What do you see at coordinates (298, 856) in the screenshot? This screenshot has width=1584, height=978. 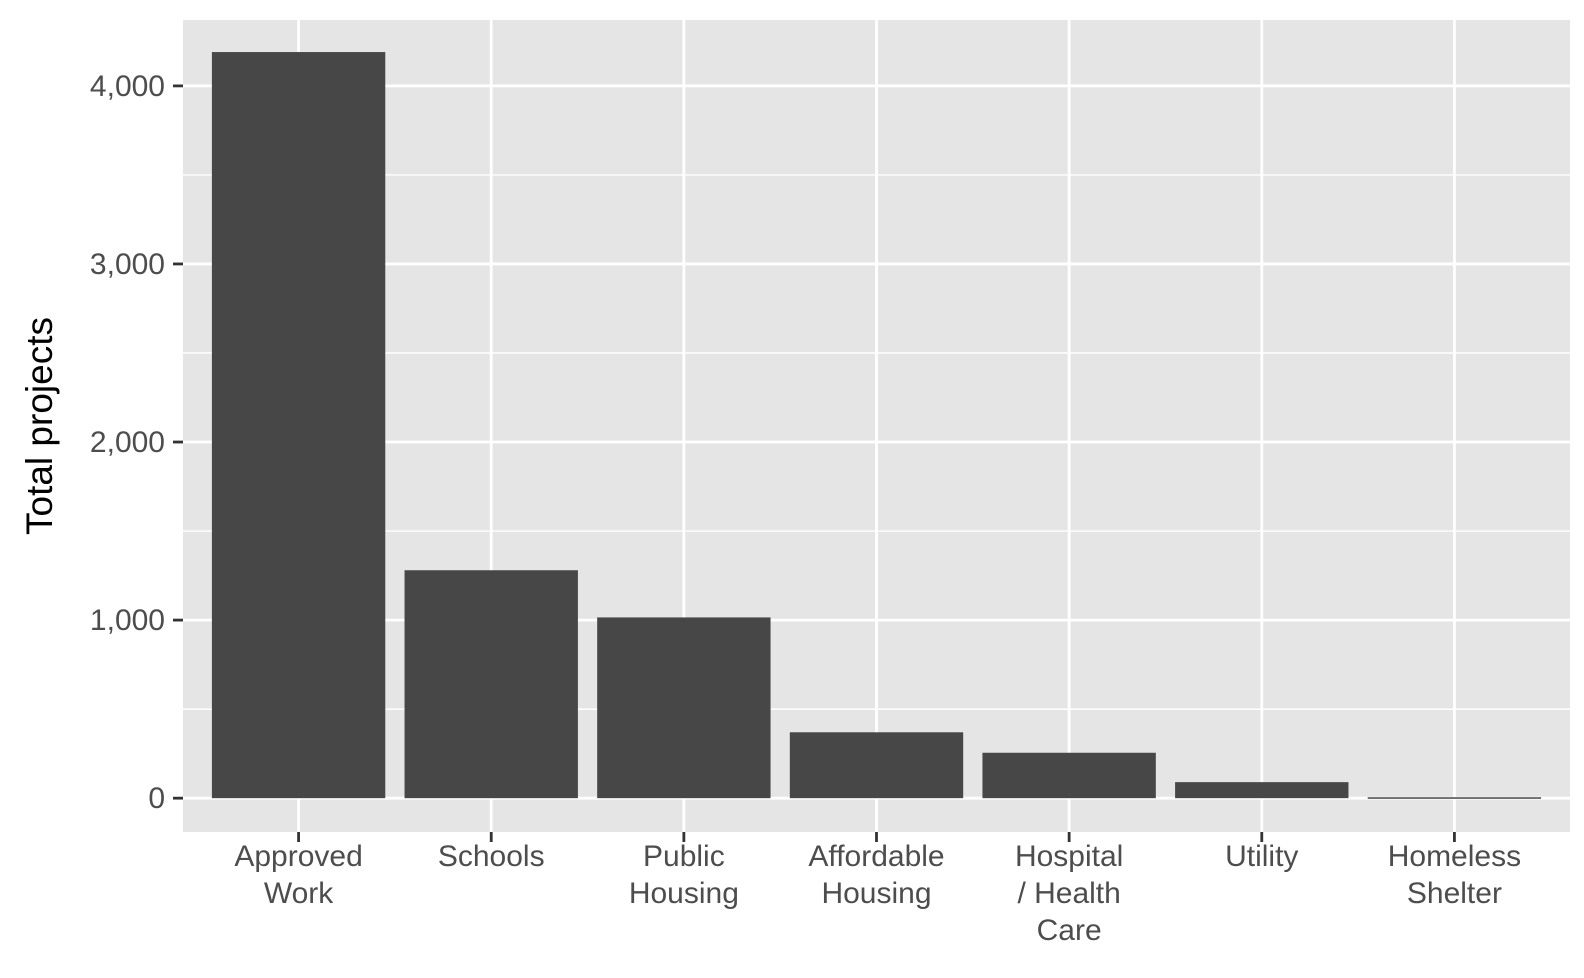 I see `x-tick-label-line: Approved` at bounding box center [298, 856].